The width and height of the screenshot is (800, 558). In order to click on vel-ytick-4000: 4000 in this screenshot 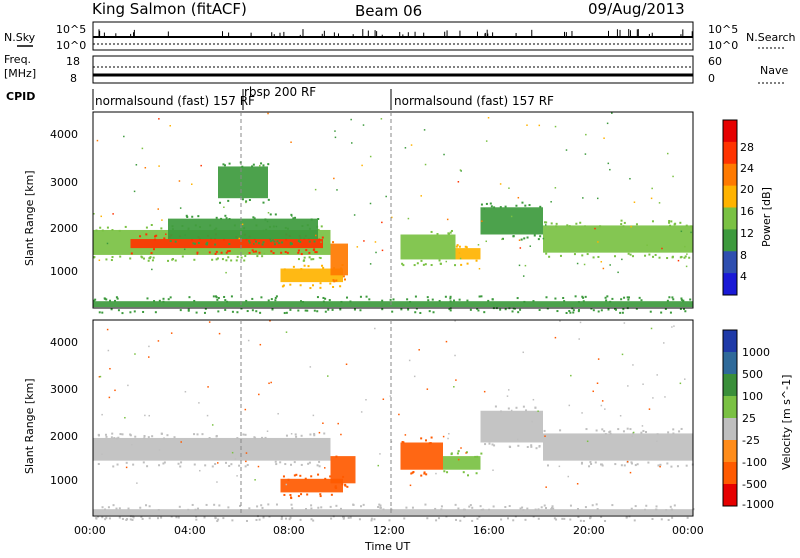, I will do `click(64, 342)`.